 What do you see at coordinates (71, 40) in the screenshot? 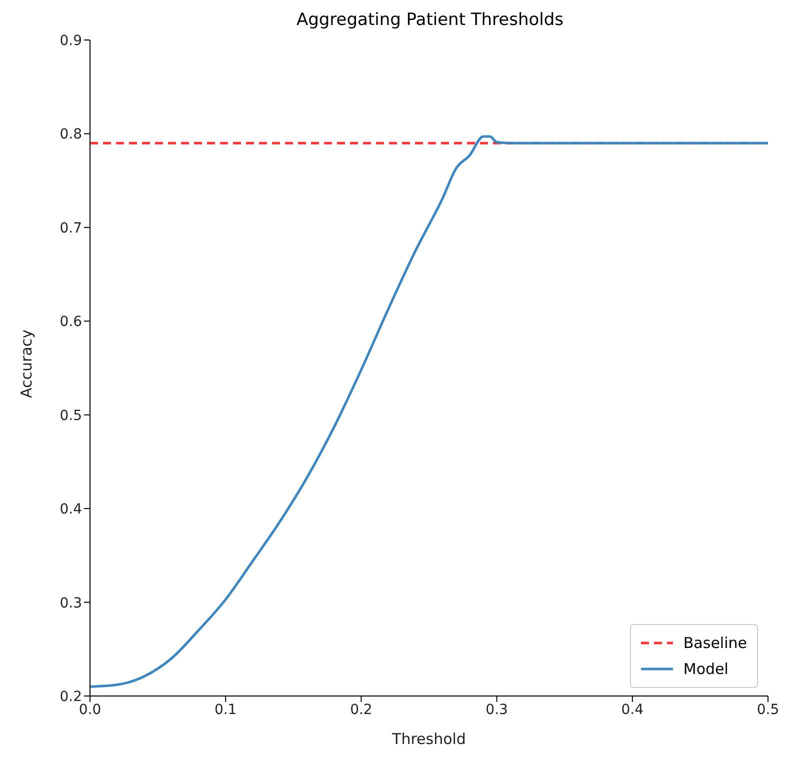
I see `y-tick-label: 0.9` at bounding box center [71, 40].